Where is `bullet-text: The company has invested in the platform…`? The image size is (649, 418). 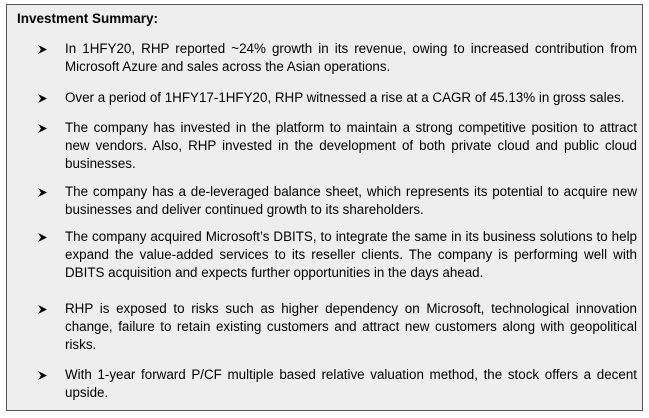 bullet-text: The company has invested in the platform… is located at coordinates (351, 145).